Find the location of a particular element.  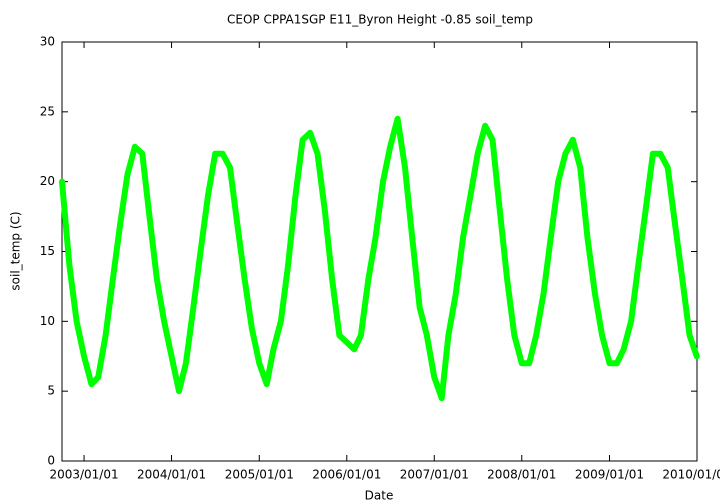

x-tick-label: 2004/01/01 is located at coordinates (171, 475).